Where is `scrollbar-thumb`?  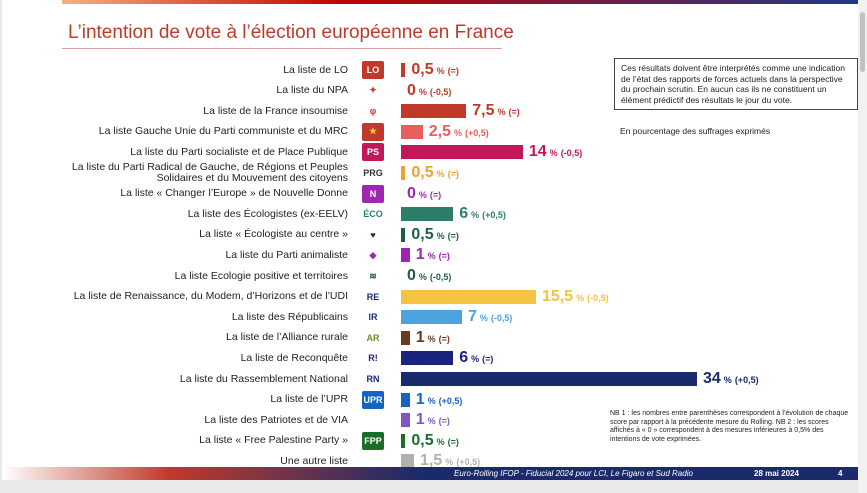
scrollbar-thumb is located at coordinates (862, 42).